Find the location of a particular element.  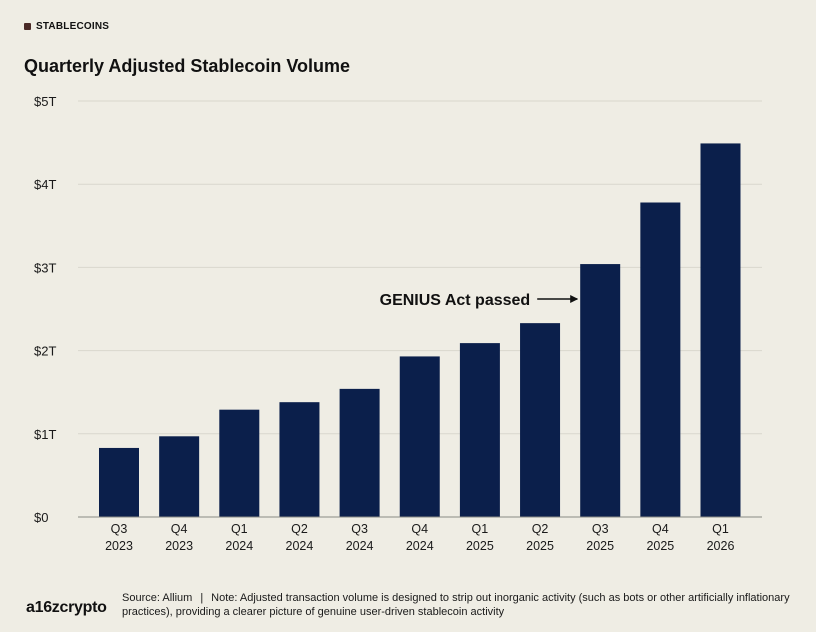

footer-source: Source: Allium is located at coordinates (157, 598).